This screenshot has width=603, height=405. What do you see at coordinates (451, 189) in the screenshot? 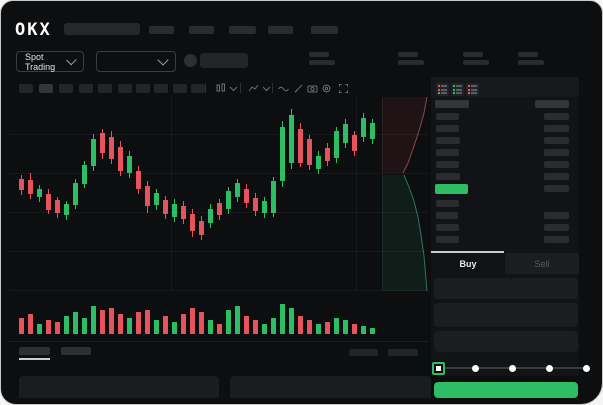
I see `last-price-badge` at bounding box center [451, 189].